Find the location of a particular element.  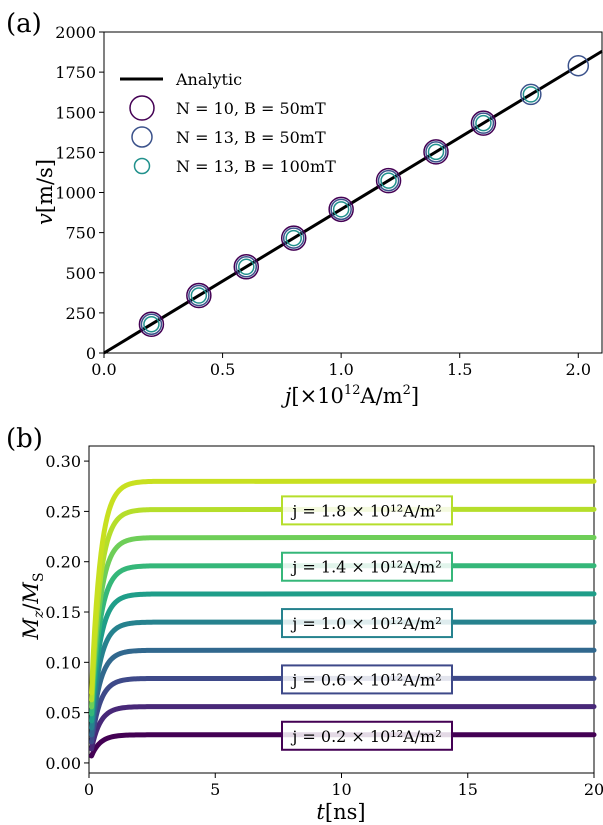

y-tick-label: 500 is located at coordinates (80, 273).